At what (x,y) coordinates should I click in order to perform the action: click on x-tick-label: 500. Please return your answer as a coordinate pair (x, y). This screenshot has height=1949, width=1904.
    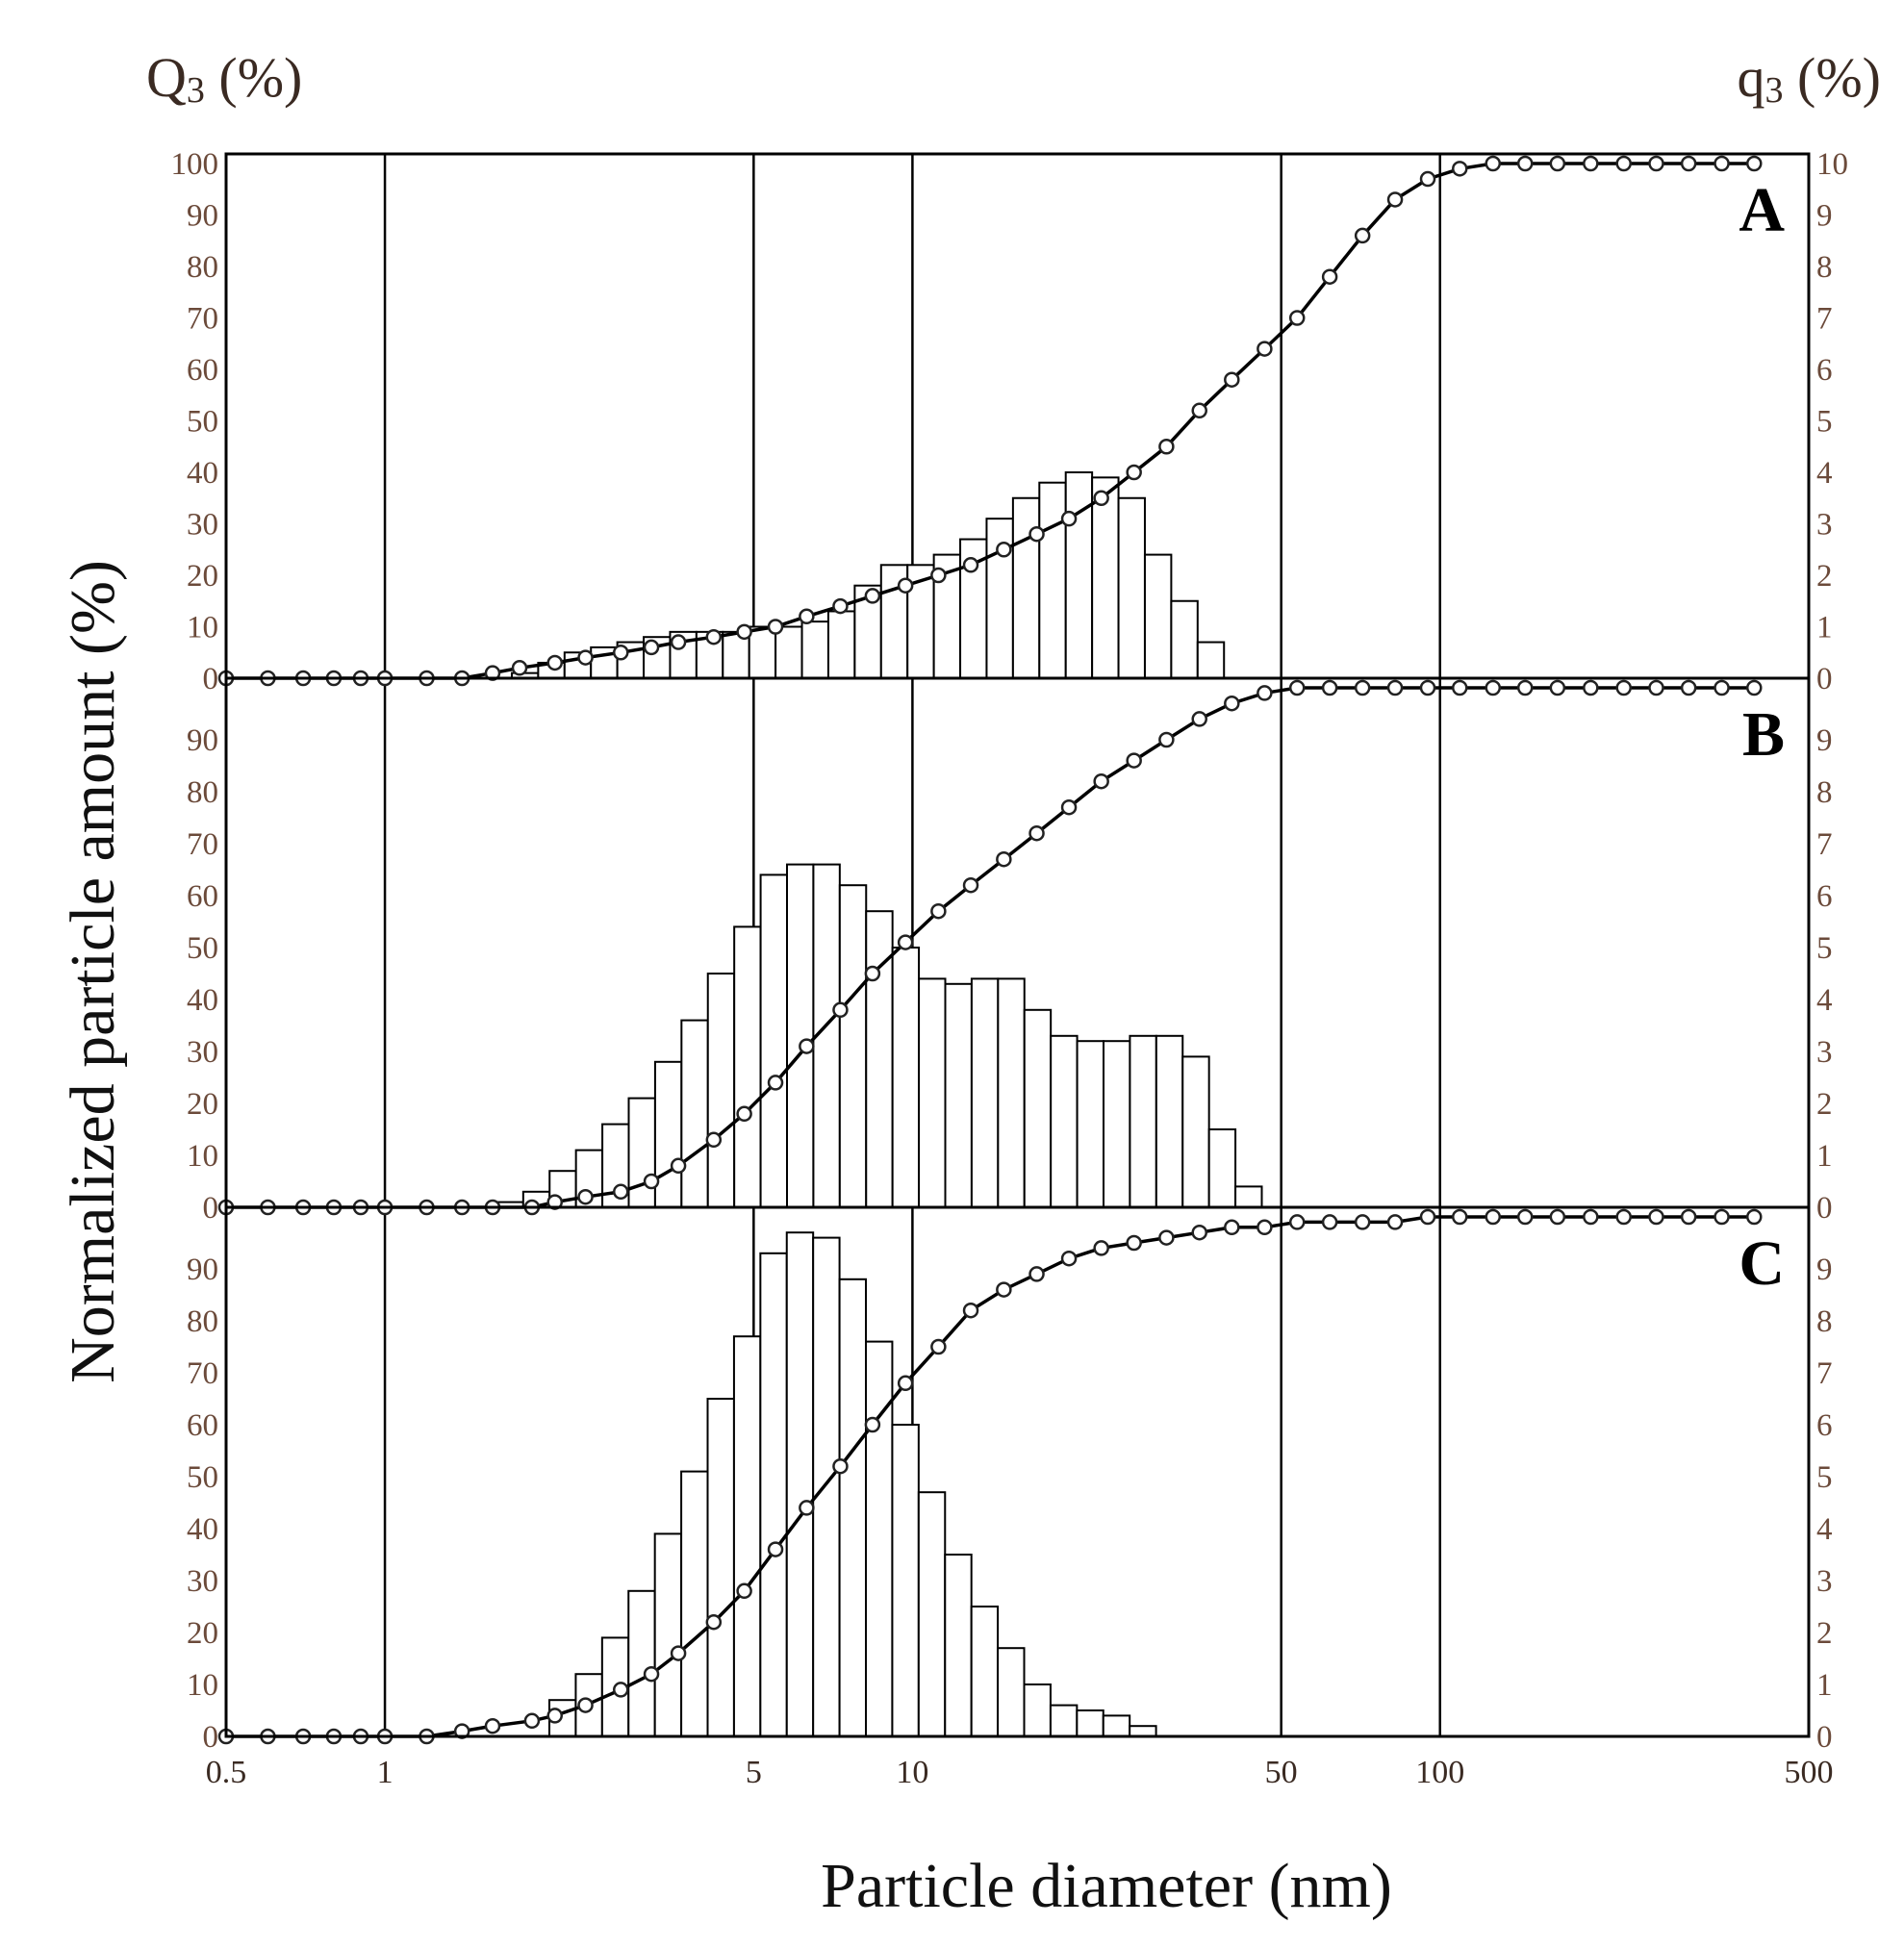
    Looking at the image, I should click on (1809, 1772).